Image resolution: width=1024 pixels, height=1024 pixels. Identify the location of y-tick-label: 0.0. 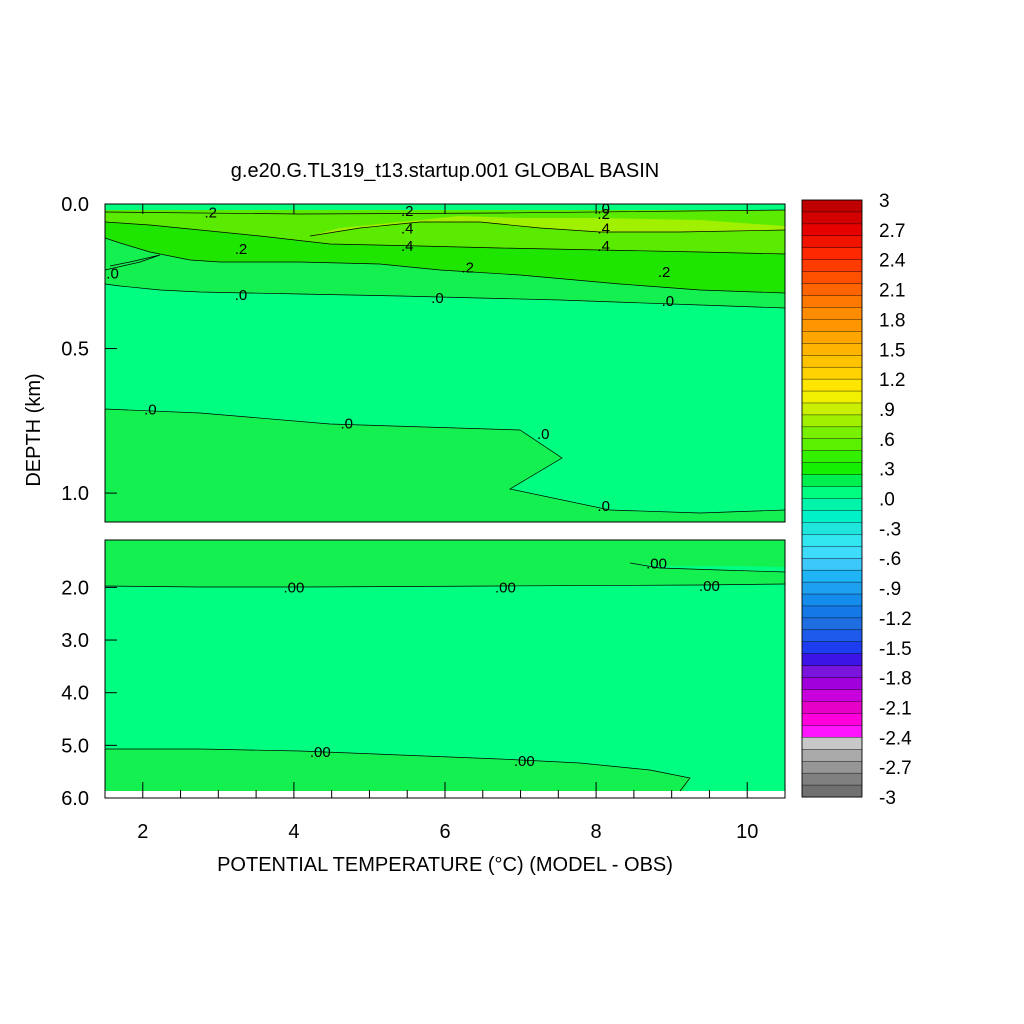
(75, 205).